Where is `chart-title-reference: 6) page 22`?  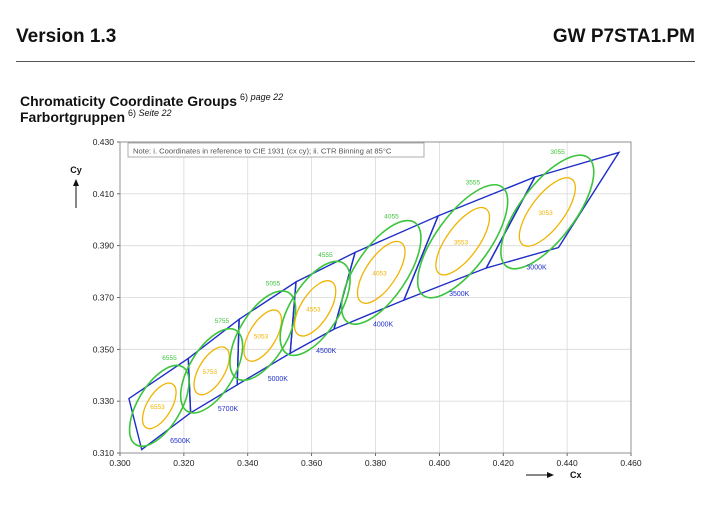 chart-title-reference: 6) page 22 is located at coordinates (261, 97).